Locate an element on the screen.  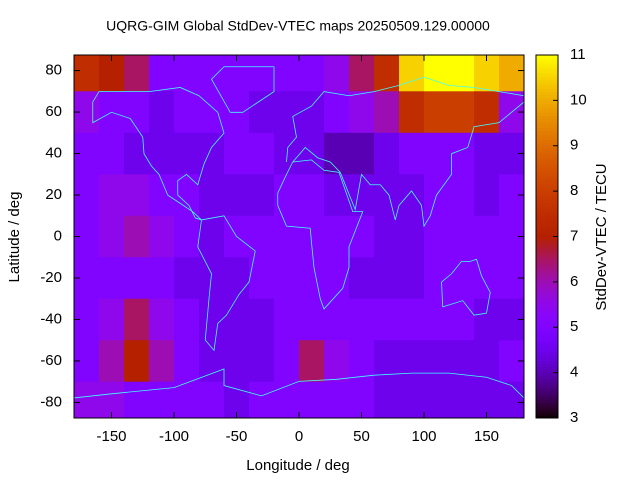
colorbar-label: StdDev-VTEC / TECU is located at coordinates (601, 236).